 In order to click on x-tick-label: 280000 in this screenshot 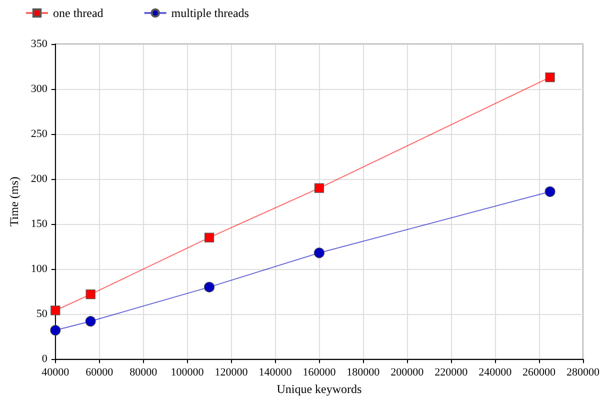, I will do `click(583, 372)`.